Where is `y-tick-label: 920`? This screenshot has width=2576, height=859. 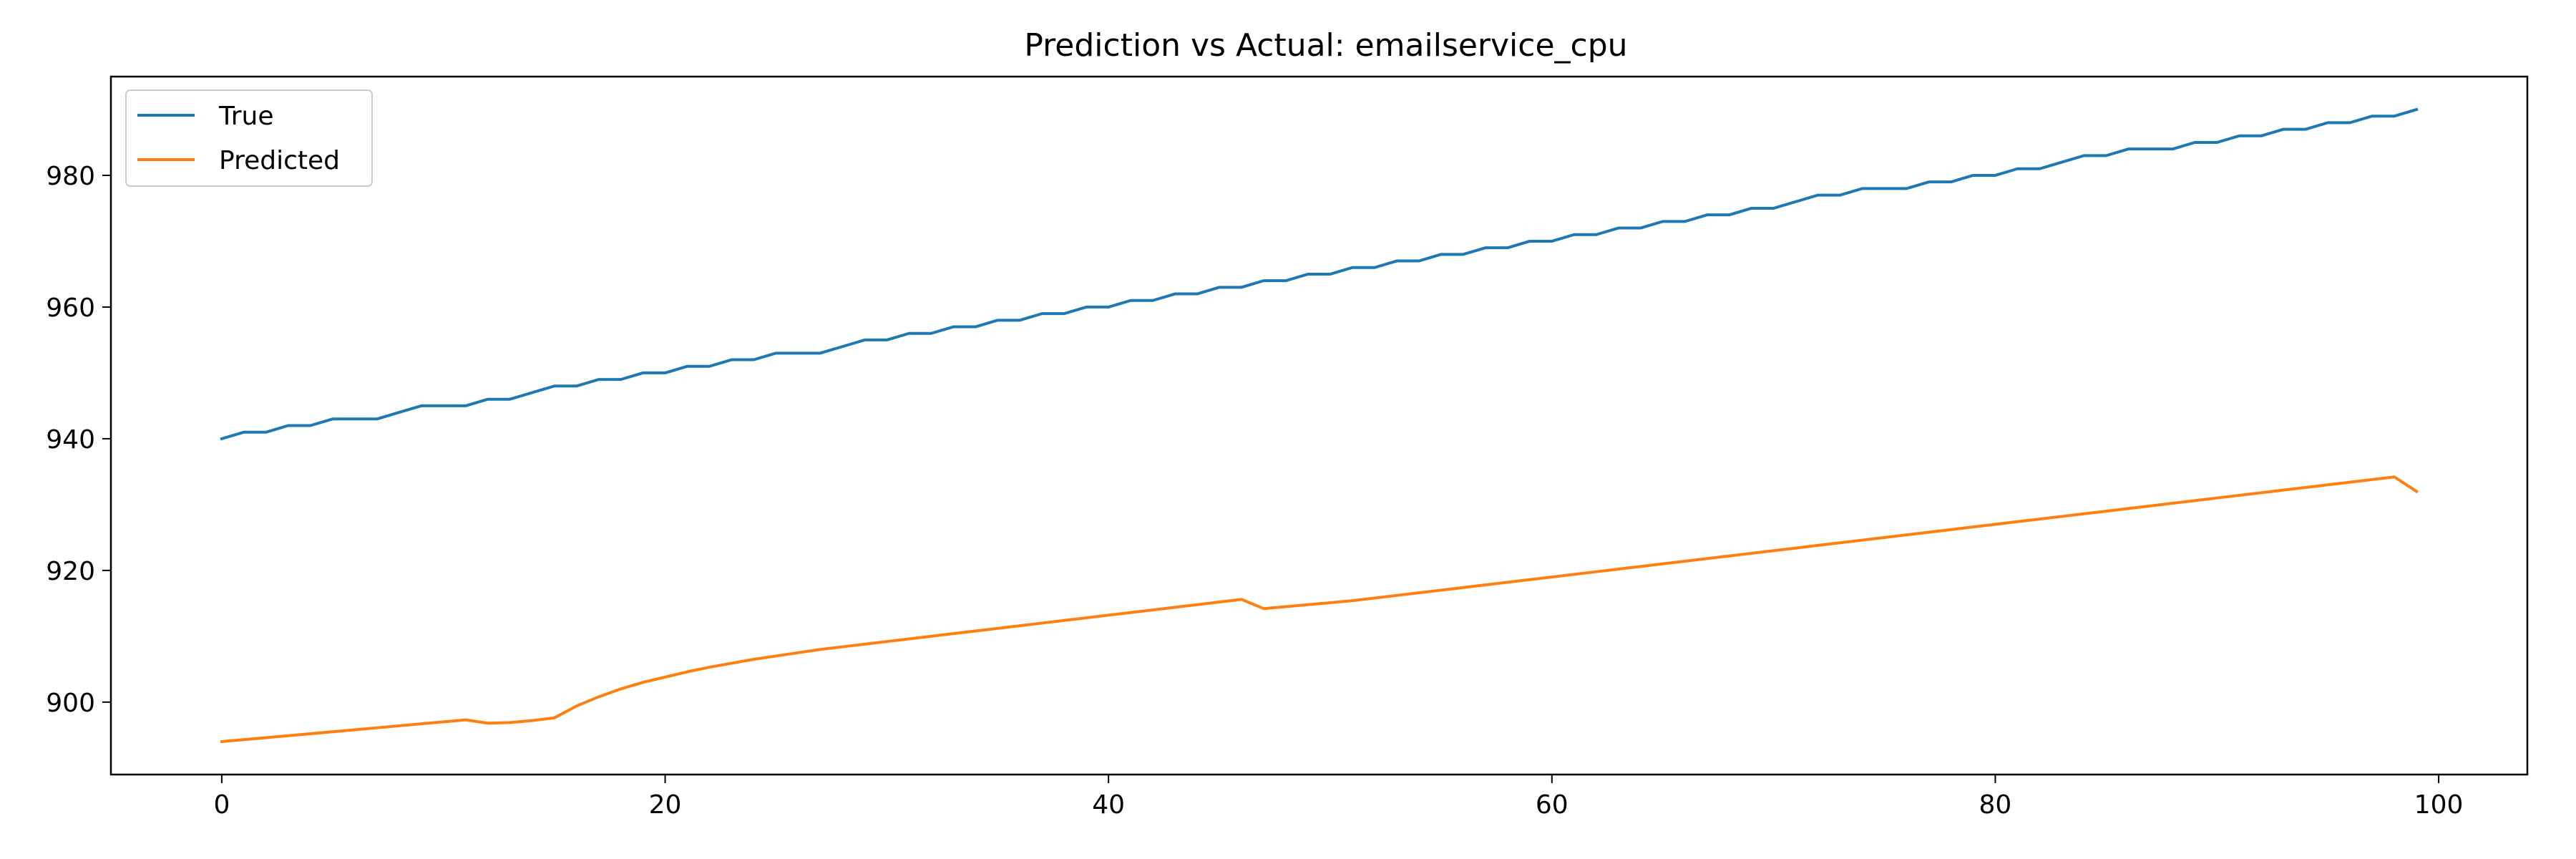 y-tick-label: 920 is located at coordinates (70, 571).